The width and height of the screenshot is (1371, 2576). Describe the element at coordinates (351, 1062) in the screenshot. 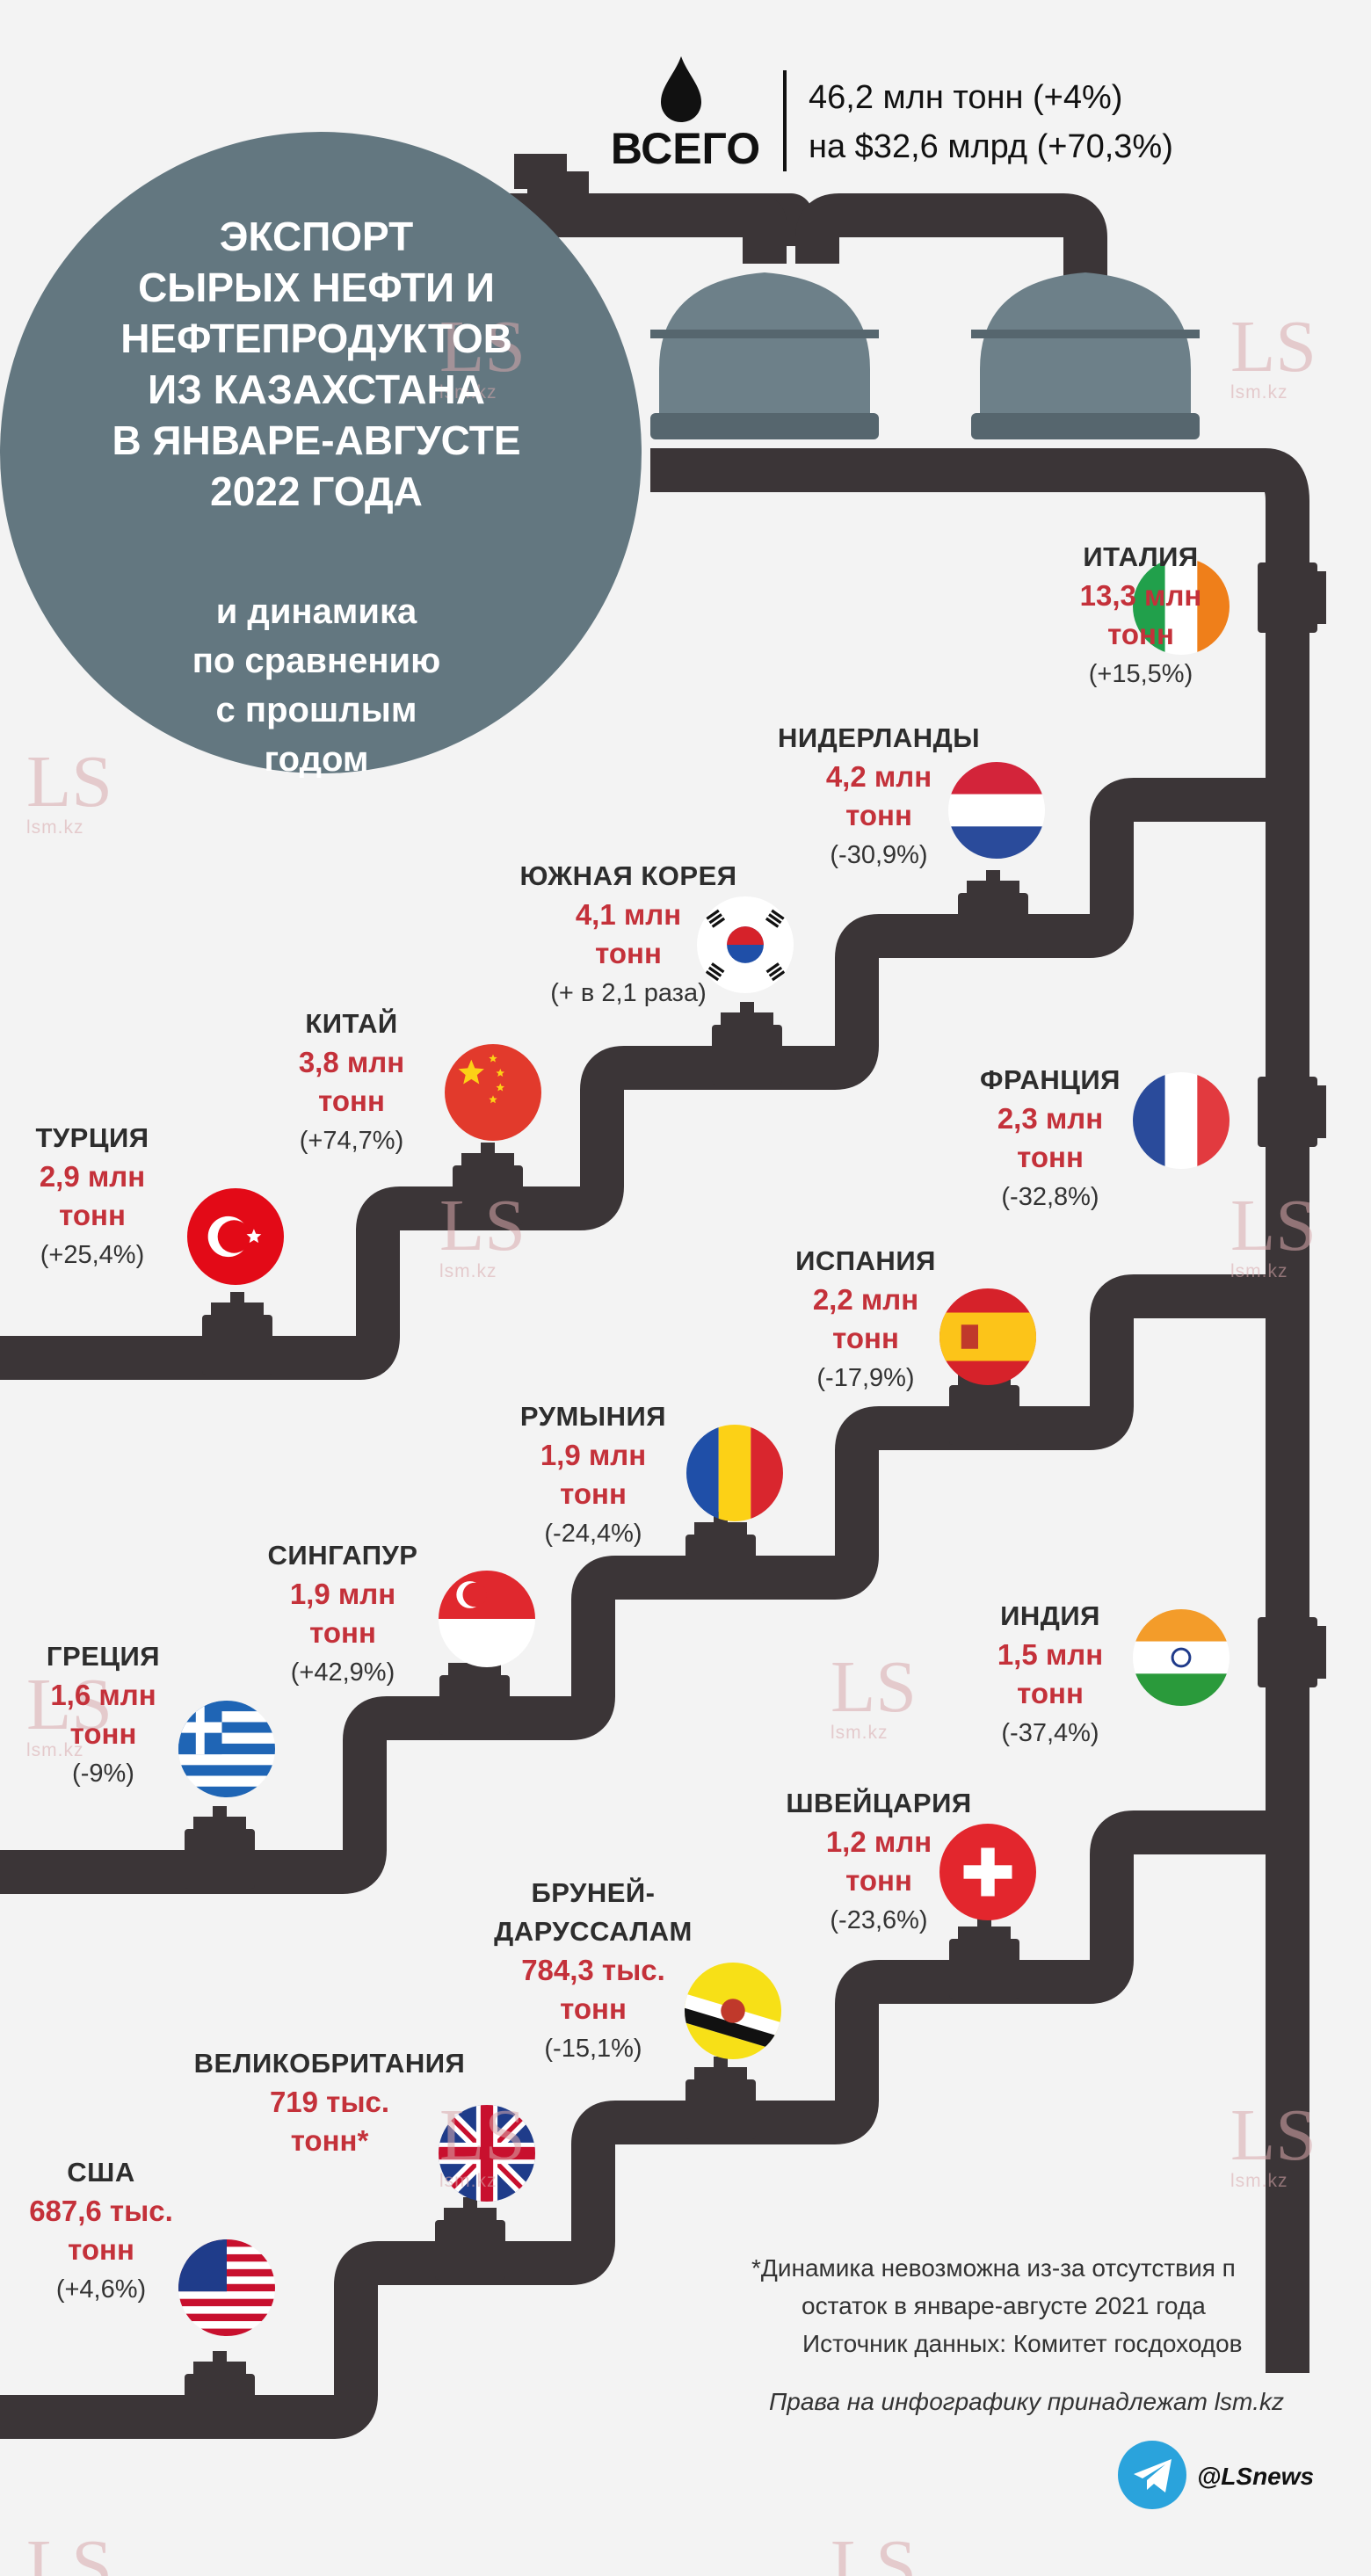

I see `export-amount: 3,8 млн` at that location.